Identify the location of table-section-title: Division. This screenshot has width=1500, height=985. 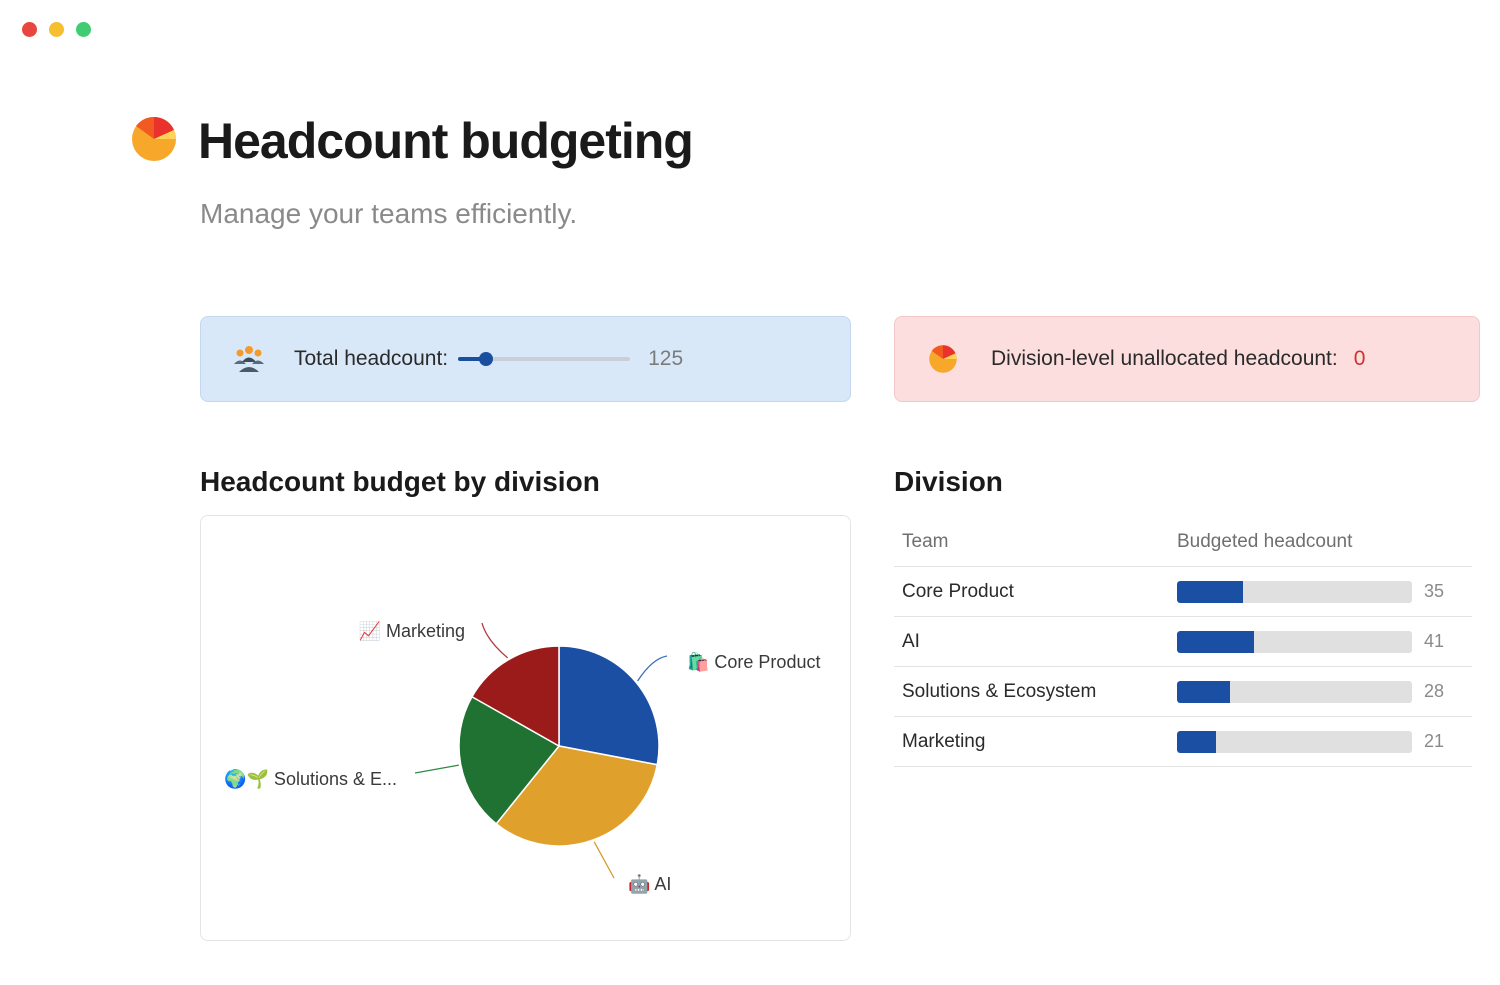
(948, 481).